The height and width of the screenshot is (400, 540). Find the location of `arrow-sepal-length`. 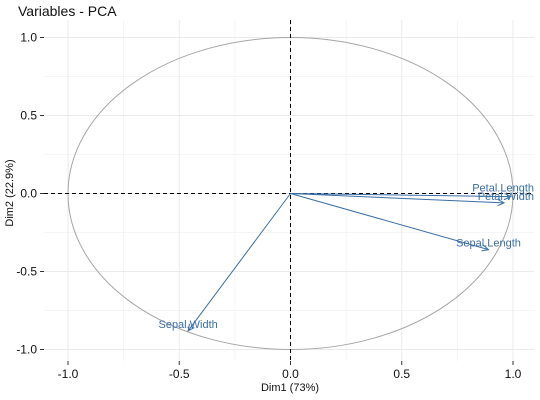

arrow-sepal-length is located at coordinates (389, 222).